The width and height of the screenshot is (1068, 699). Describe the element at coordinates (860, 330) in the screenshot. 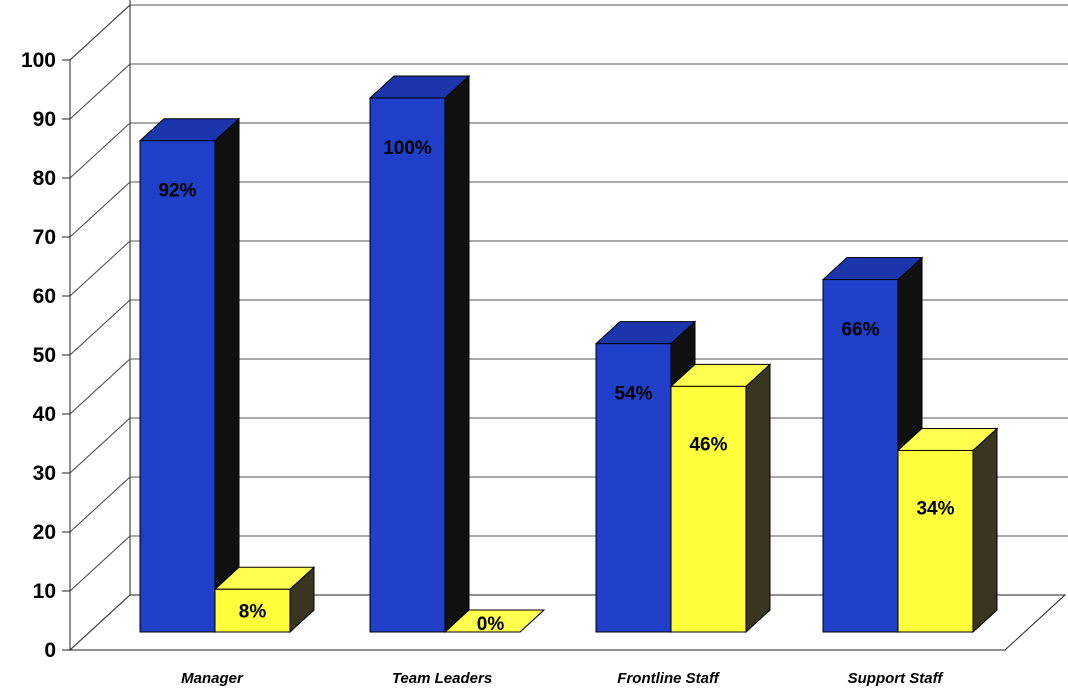

I see `data-label: 66%` at that location.